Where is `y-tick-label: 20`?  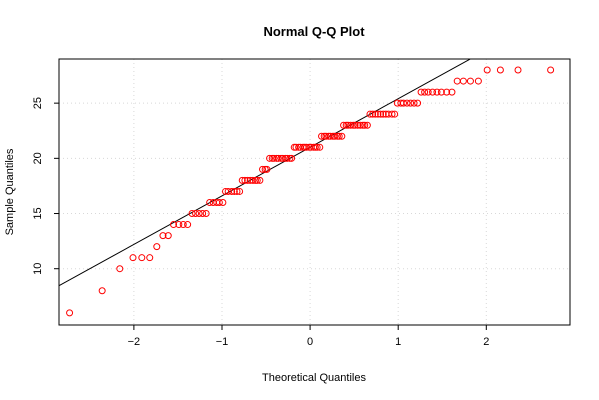
y-tick-label: 20 is located at coordinates (38, 158).